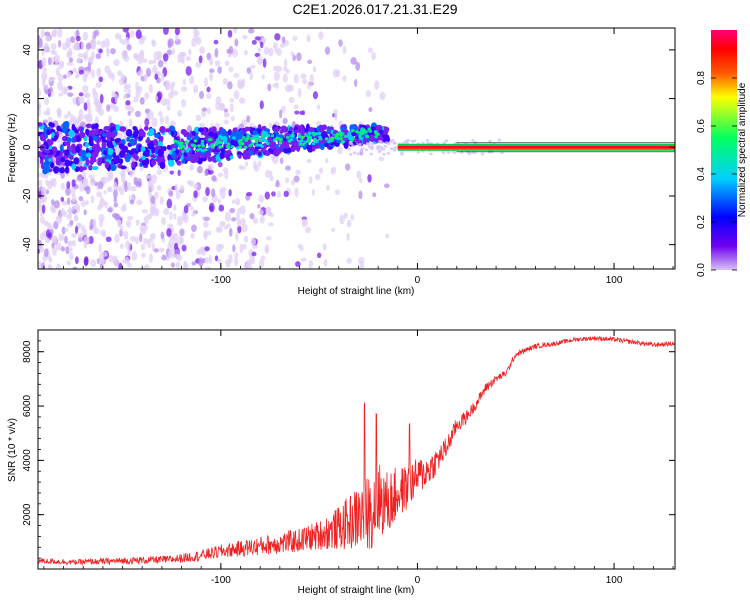 The image size is (750, 600). I want to click on snr-x-tick-label: 100, so click(614, 580).